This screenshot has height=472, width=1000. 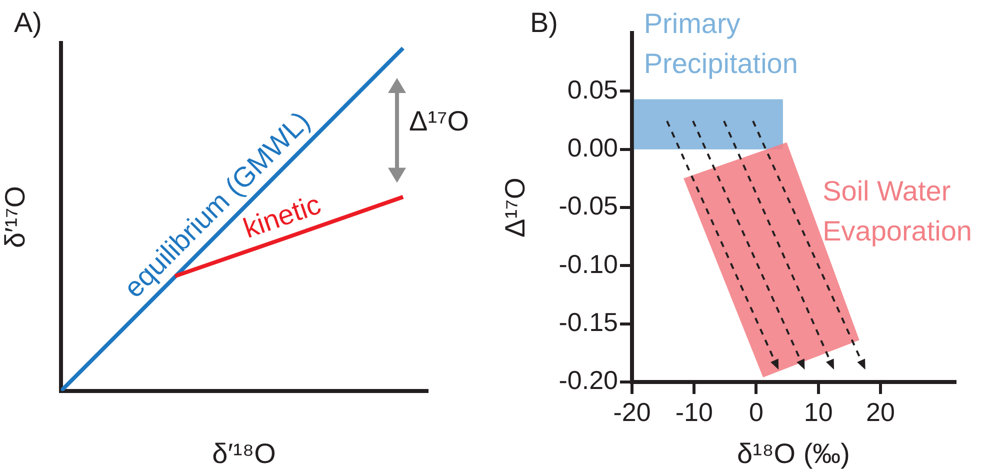 What do you see at coordinates (592, 89) in the screenshot?
I see `y-tick-label: 0.05` at bounding box center [592, 89].